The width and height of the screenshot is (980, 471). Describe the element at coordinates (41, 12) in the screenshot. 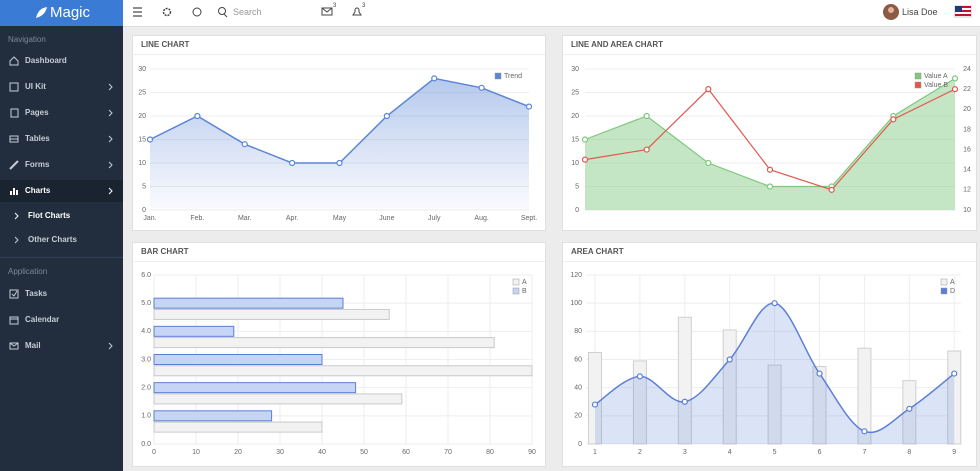

I see `brand-icon` at that location.